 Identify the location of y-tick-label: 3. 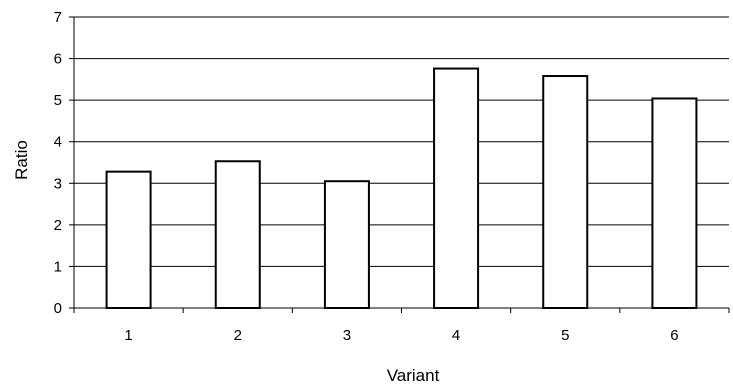
(58, 183).